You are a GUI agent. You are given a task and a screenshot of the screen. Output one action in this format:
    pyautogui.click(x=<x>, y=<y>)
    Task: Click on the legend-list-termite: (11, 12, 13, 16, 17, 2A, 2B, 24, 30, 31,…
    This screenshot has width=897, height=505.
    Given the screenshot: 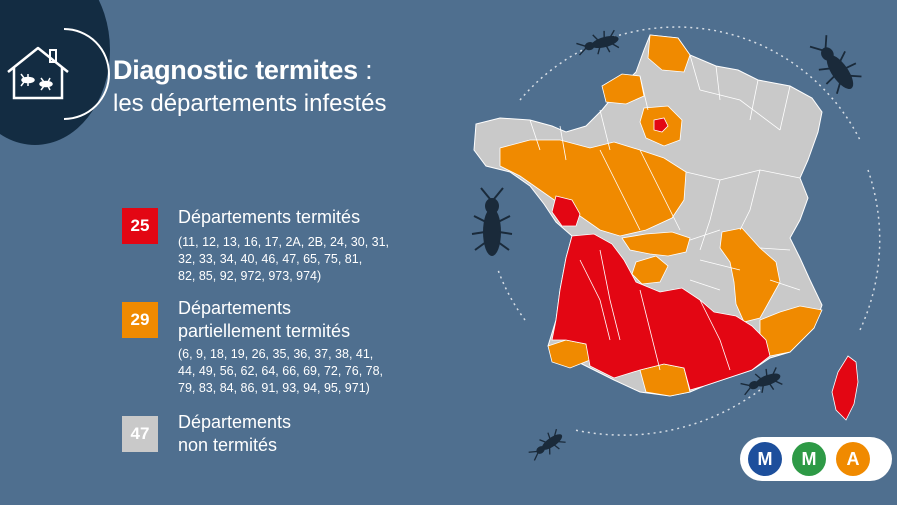 What is the action you would take?
    pyautogui.click(x=283, y=259)
    